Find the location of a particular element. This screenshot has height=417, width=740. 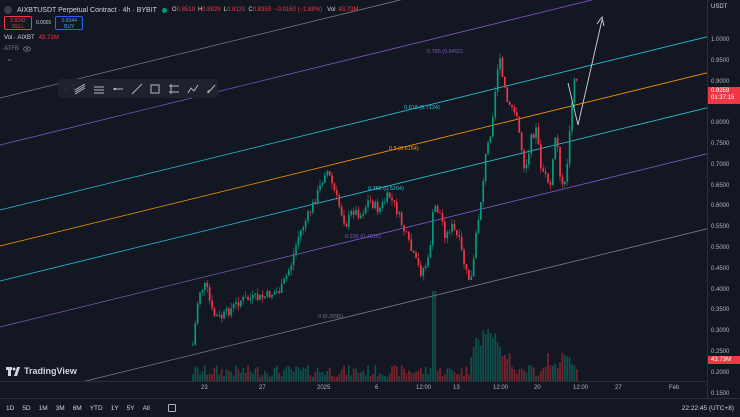

range-button-all: All is located at coordinates (146, 408).